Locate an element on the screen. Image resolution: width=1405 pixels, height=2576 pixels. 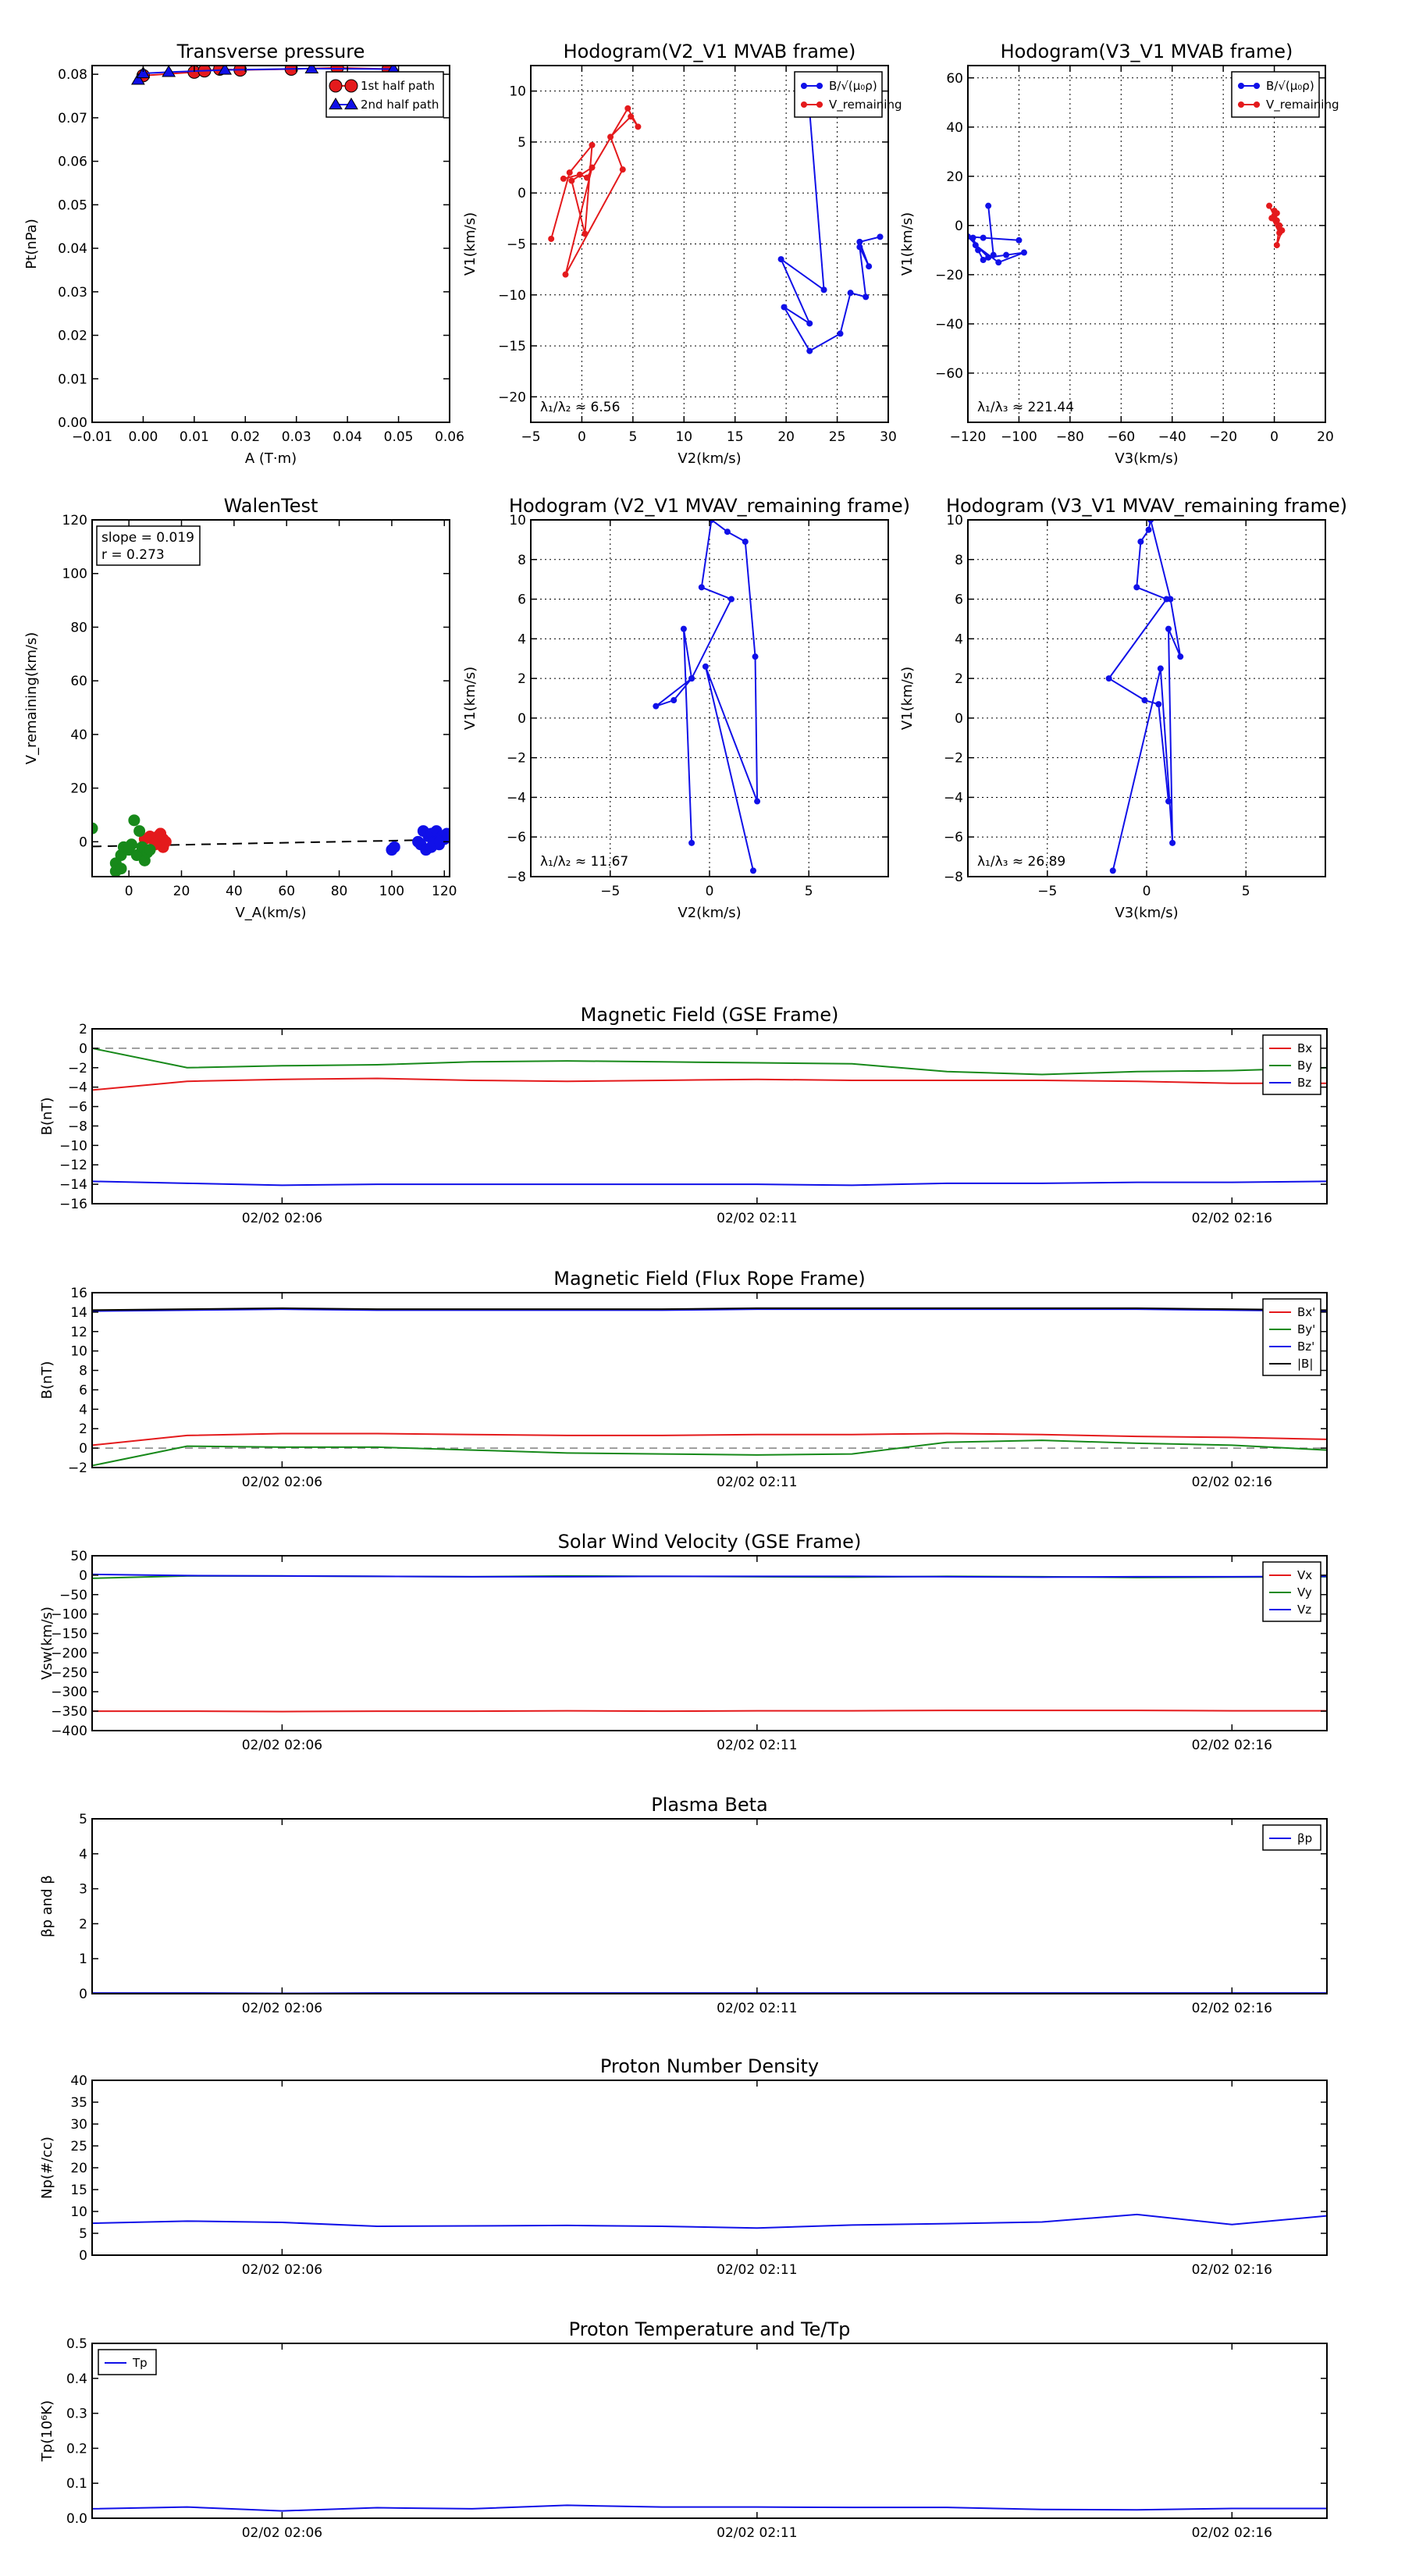
legend: Bx By Bz is located at coordinates (1291, 1064).